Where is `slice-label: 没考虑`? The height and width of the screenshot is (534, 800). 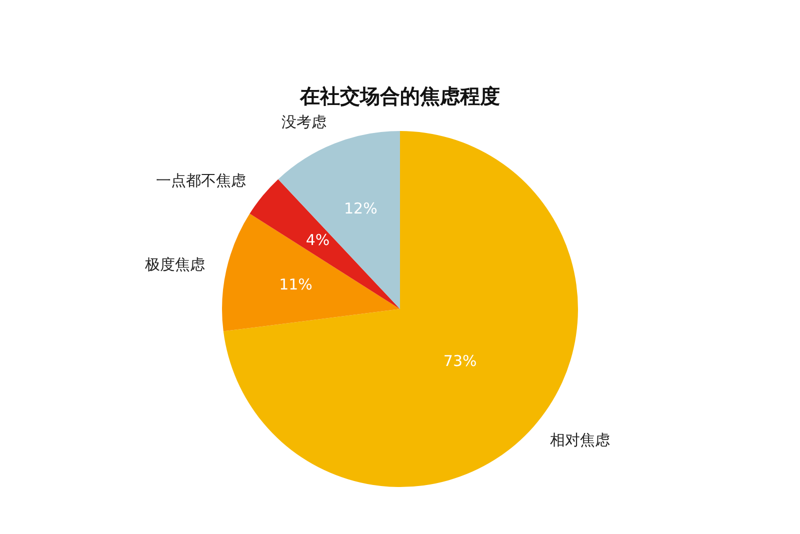 slice-label: 没考虑 is located at coordinates (303, 121).